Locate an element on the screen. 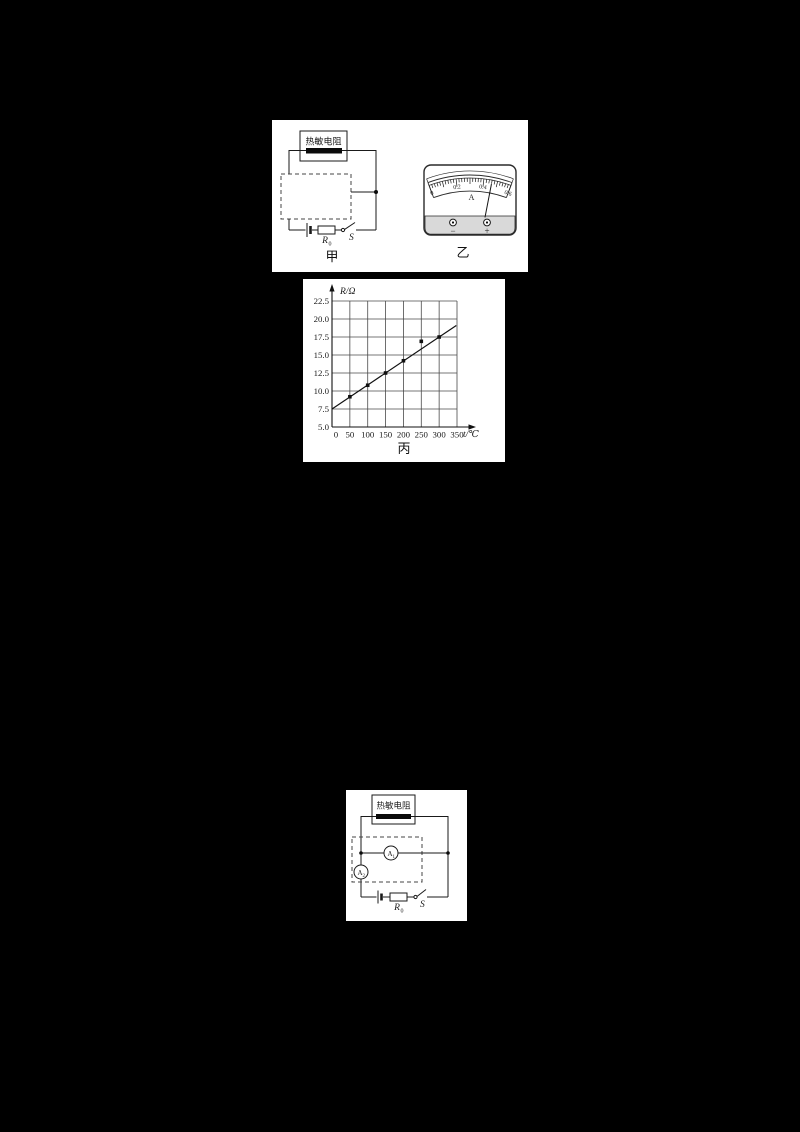 The width and height of the screenshot is (800, 1132). x-axis-title: t/℃ is located at coordinates (471, 435).